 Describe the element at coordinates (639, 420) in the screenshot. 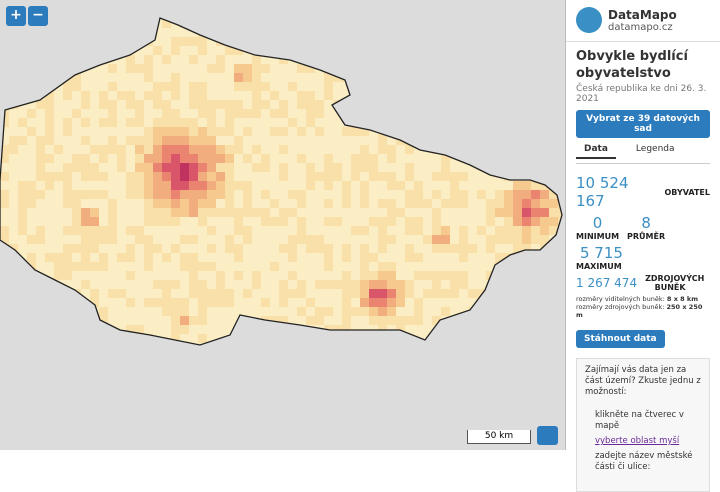

I see `option: klikněte na čtverec v mapě` at that location.